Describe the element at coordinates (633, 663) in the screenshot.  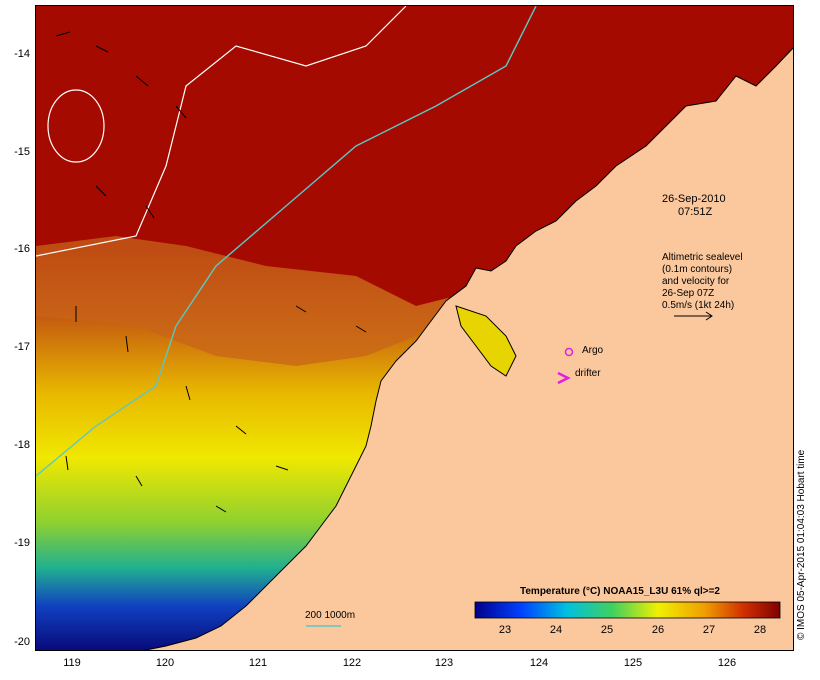
I see `x-tick-label: 125` at that location.